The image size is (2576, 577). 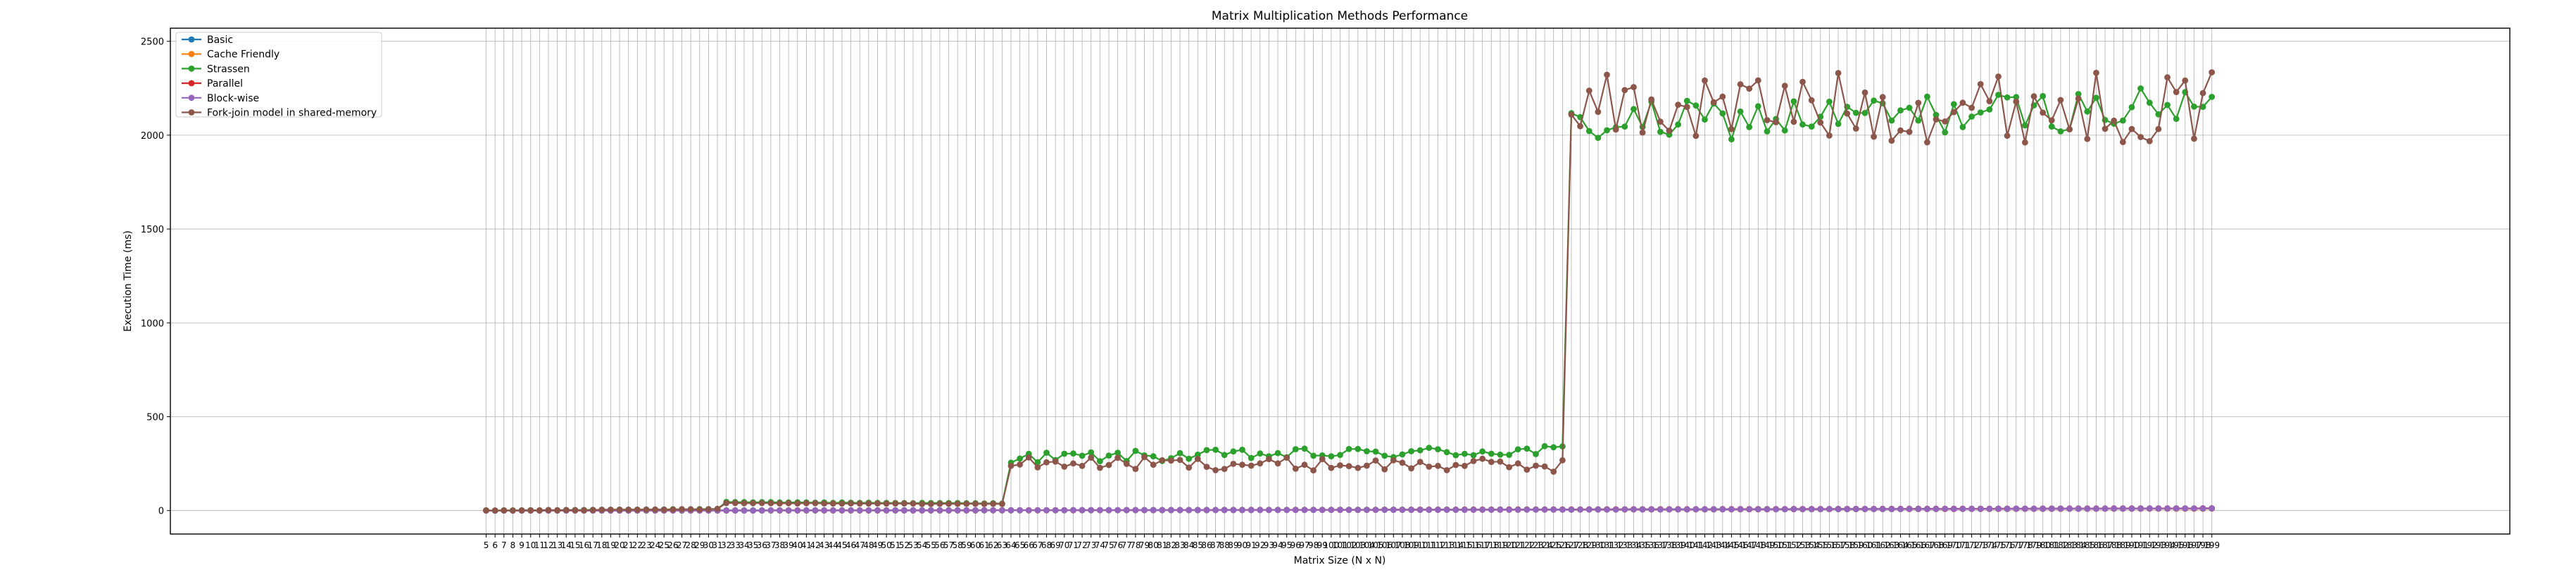 I want to click on x-tick-label: 87, so click(x=1215, y=545).